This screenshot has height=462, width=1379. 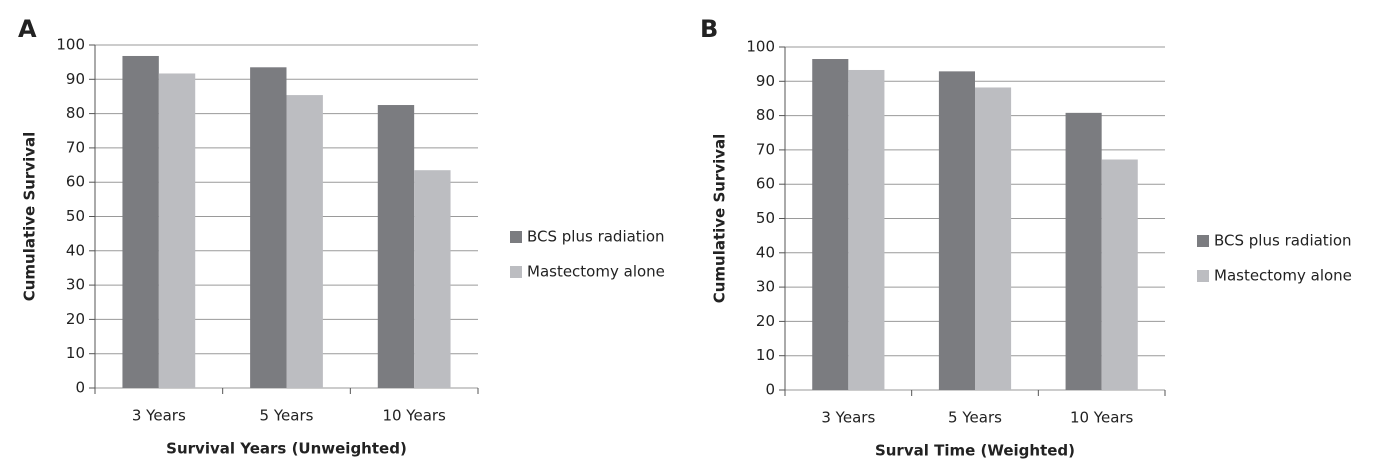 I want to click on x-axis-title: Survival Years (Unweighted), so click(x=286, y=449).